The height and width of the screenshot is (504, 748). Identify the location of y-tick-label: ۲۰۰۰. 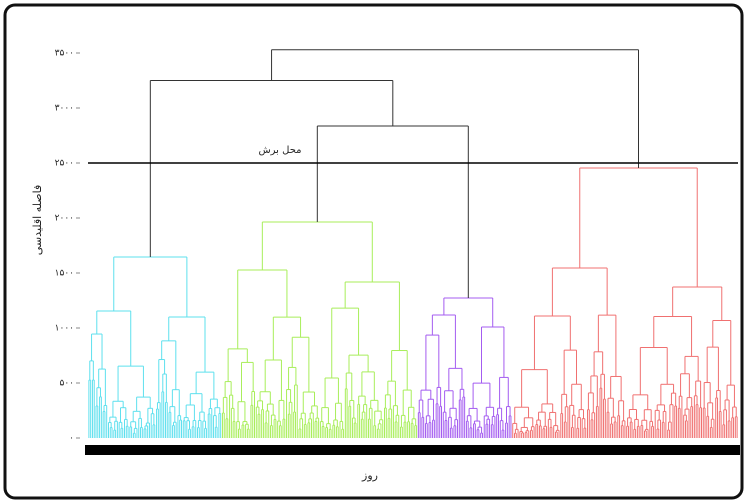
(64, 219).